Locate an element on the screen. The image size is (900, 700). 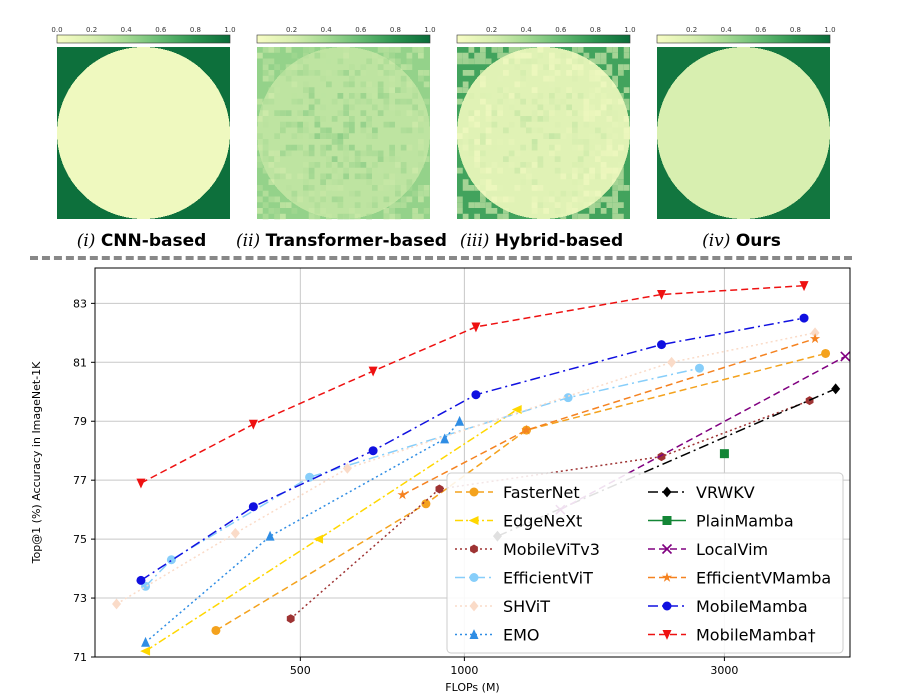
caption-label: Ours is located at coordinates (758, 241).